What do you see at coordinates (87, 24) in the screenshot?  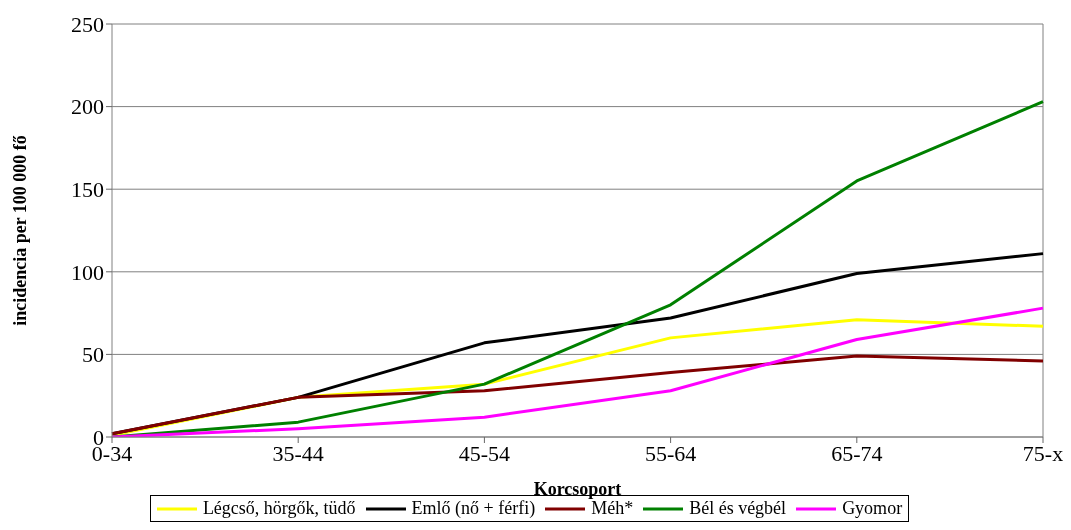 I see `y-tick-label: 250` at bounding box center [87, 24].